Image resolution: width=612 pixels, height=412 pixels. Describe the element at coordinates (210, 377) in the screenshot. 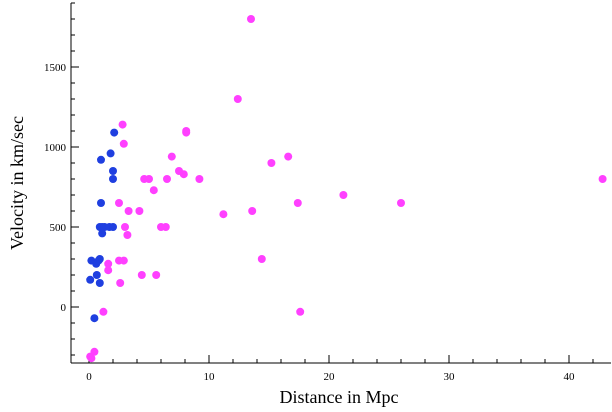

I see `x-tick-label: 10` at that location.